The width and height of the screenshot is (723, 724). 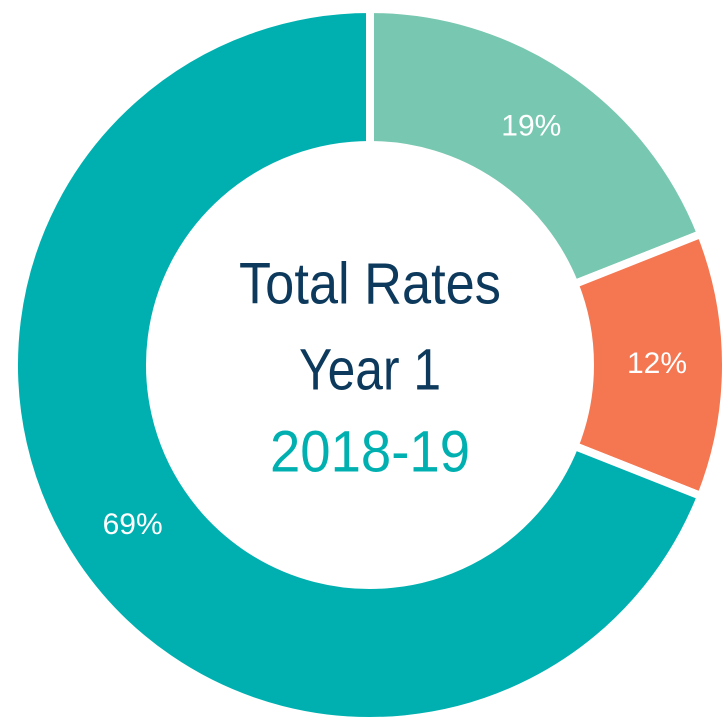 I want to click on data-label: 19%, so click(x=531, y=126).